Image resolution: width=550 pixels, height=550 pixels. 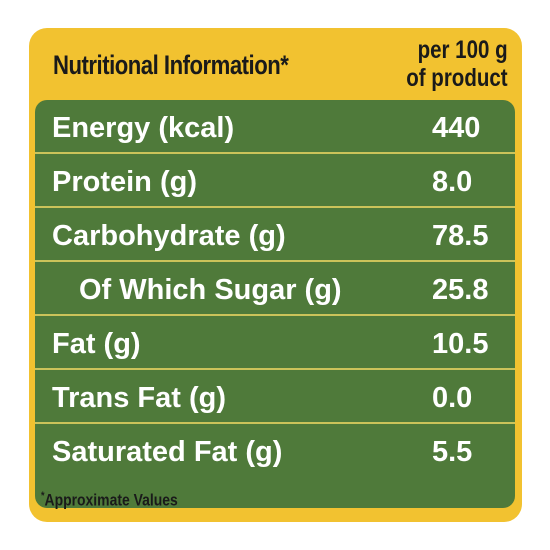 I want to click on nutrient-value: 10.5, so click(x=460, y=344).